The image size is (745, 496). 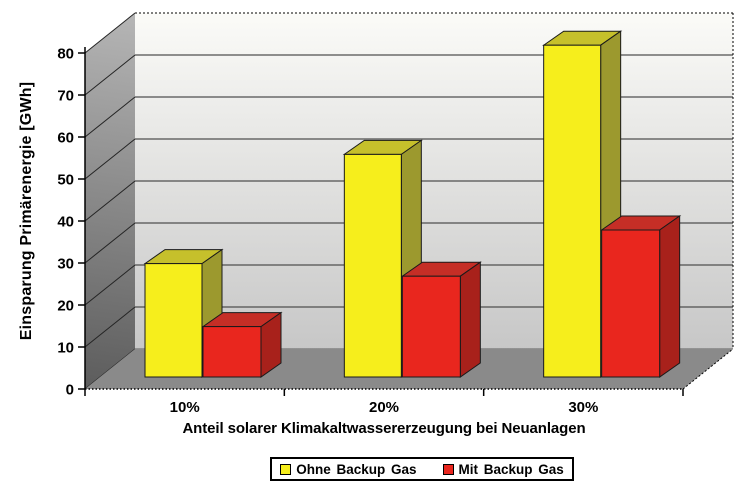 I want to click on bar-mit-backup-gas-30%, so click(x=641, y=296).